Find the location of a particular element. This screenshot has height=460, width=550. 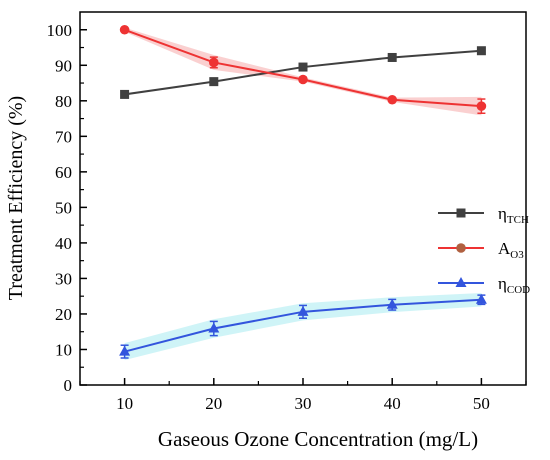

series-line is located at coordinates (303, 72).